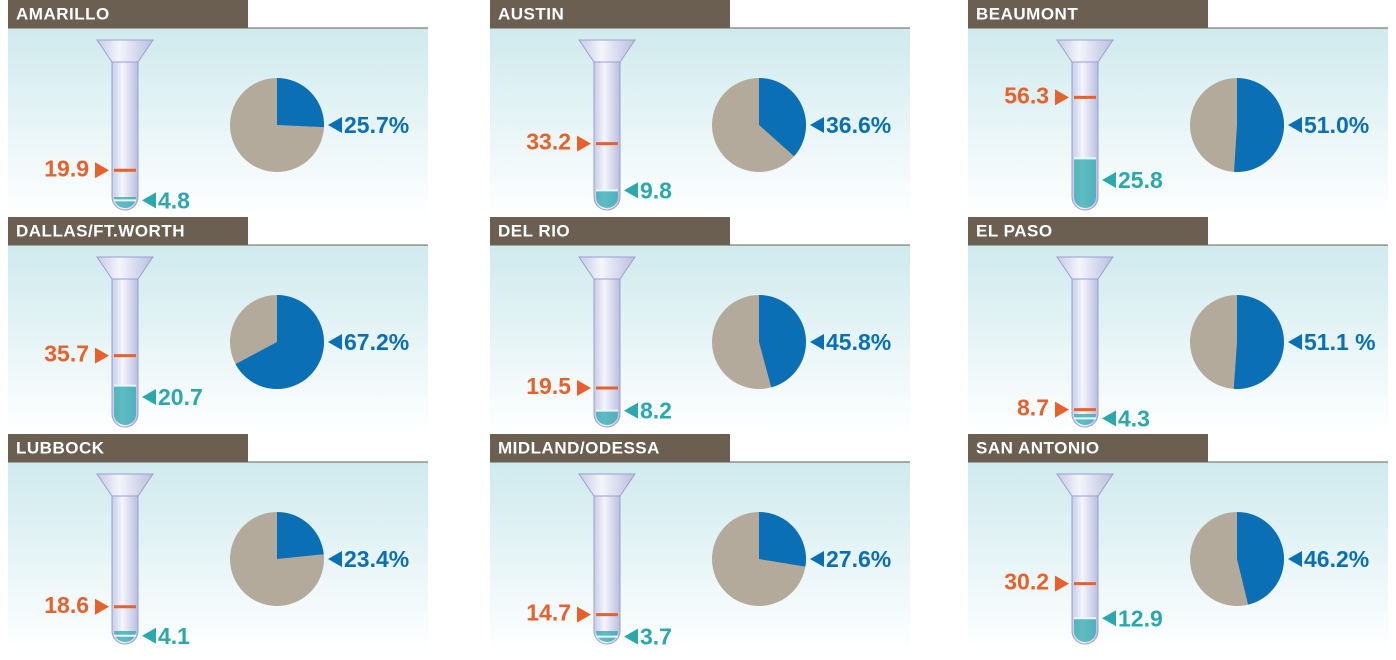  What do you see at coordinates (1336, 559) in the screenshot?
I see `pie-label: 46.2%` at bounding box center [1336, 559].